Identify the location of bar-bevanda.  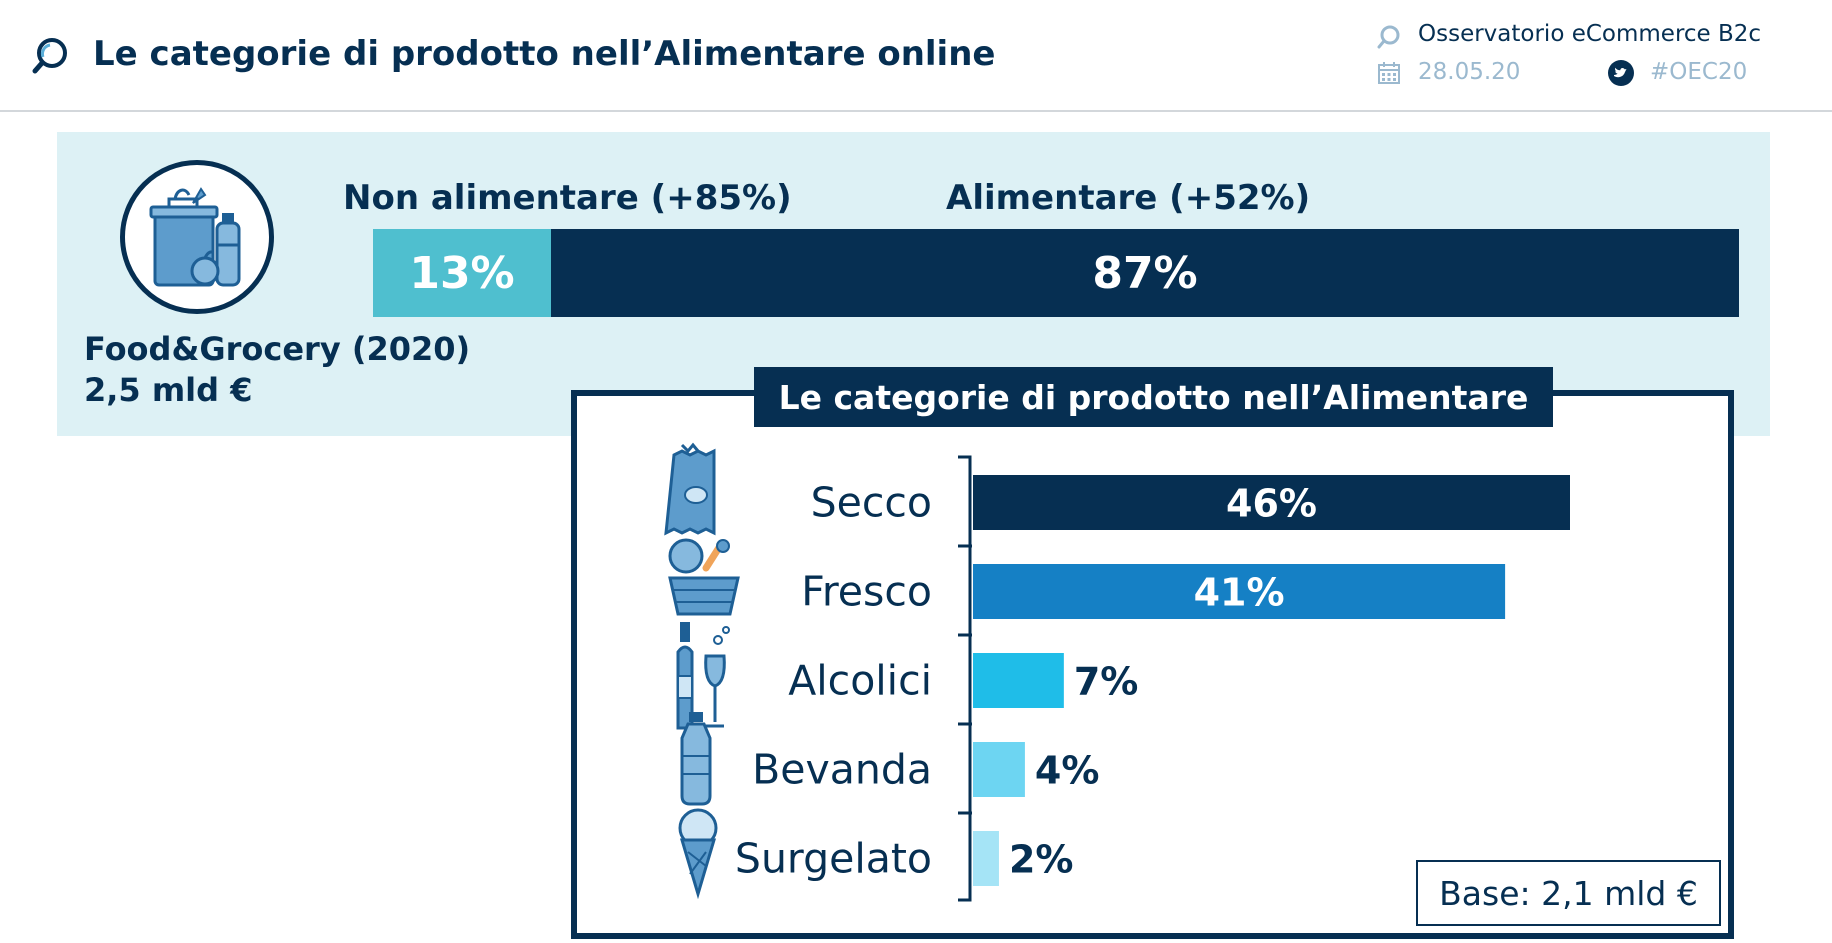
(999, 769).